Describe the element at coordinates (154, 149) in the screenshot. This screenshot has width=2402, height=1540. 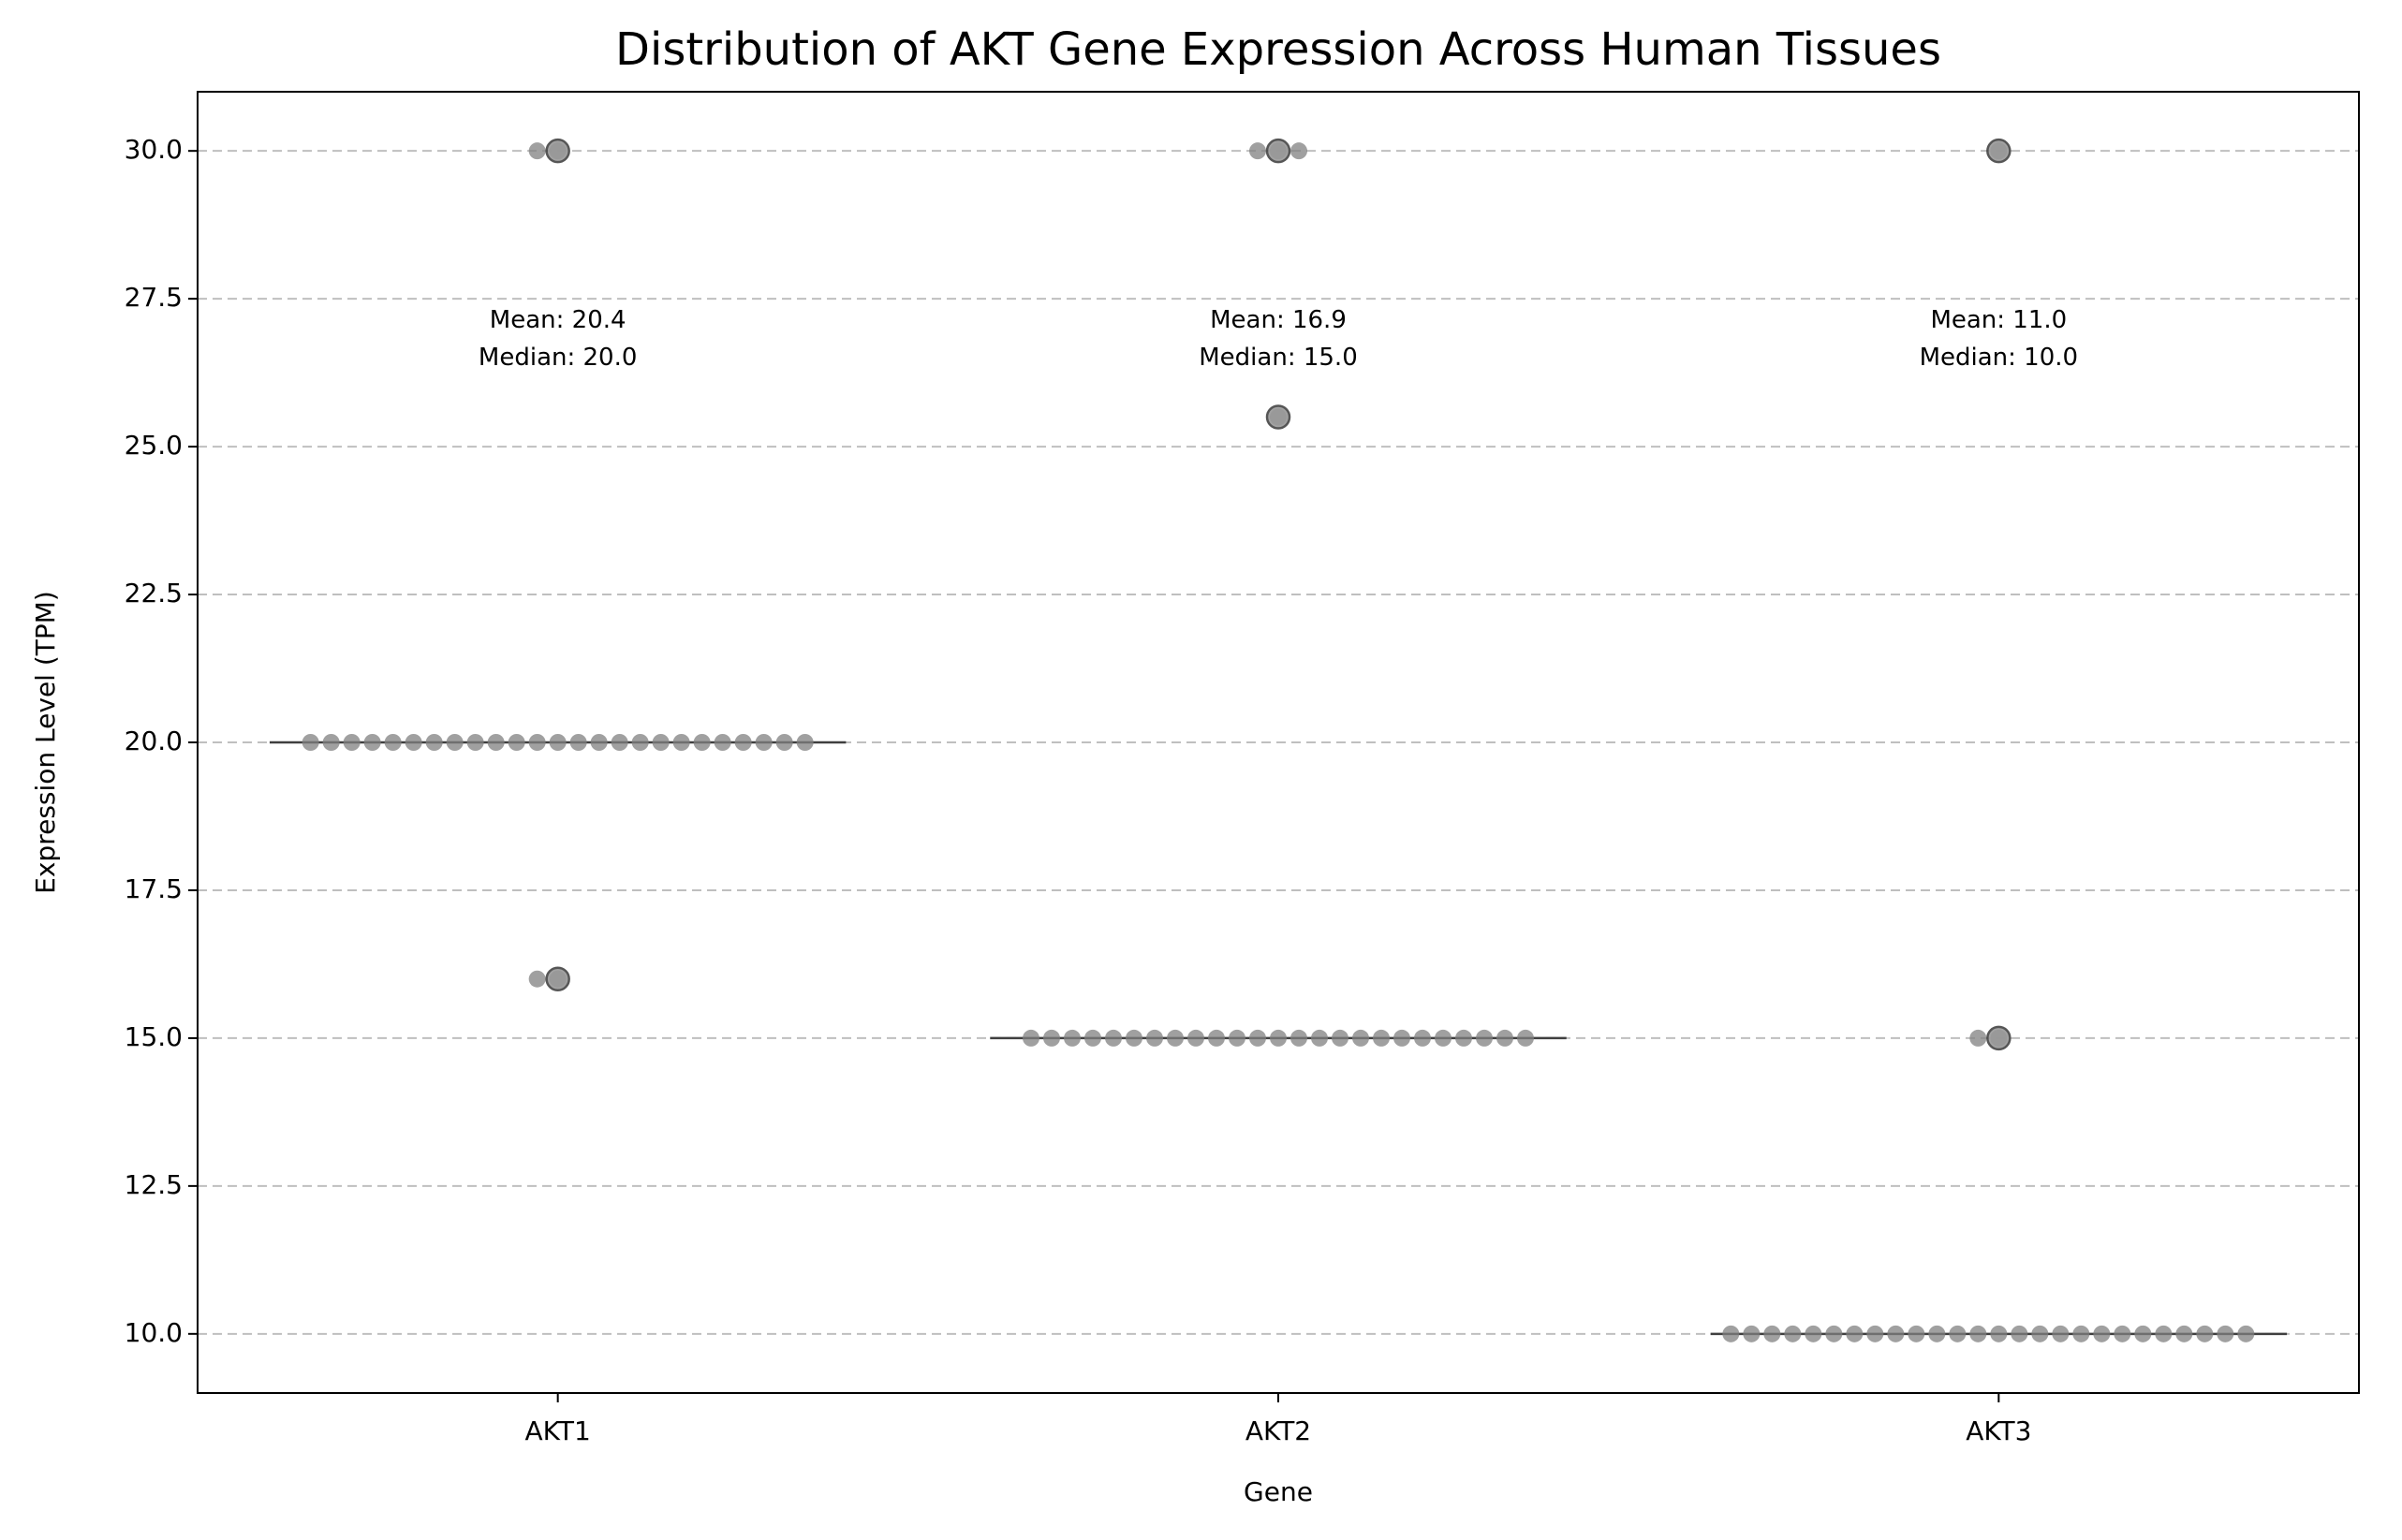
I see `y-tick-label: 30.0` at that location.